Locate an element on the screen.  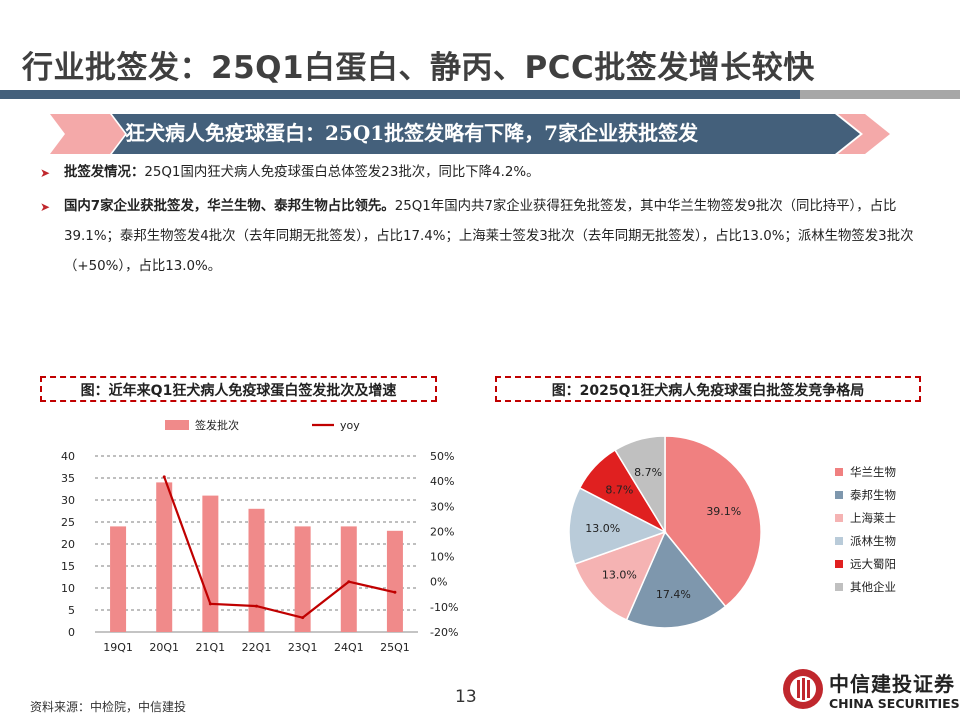
legend-label: 上海莱士 is located at coordinates (873, 518).